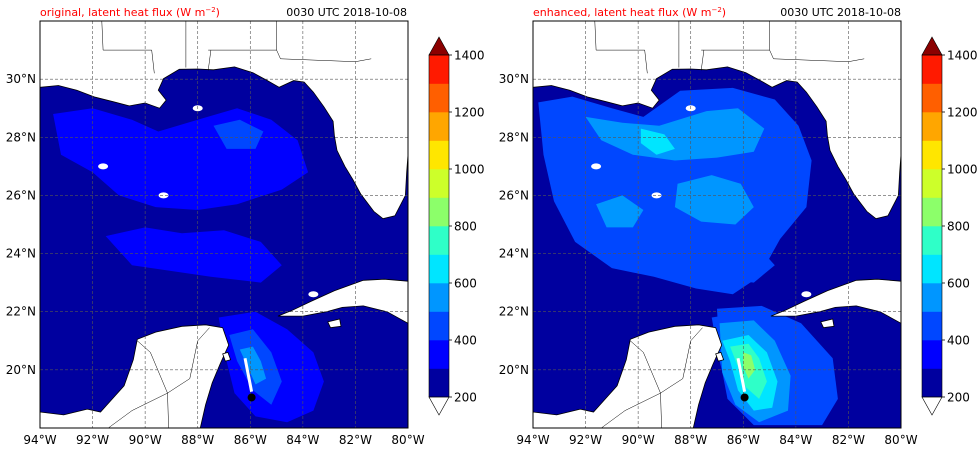  What do you see at coordinates (21, 312) in the screenshot?
I see `latitude-tick-label: 22°N` at bounding box center [21, 312].